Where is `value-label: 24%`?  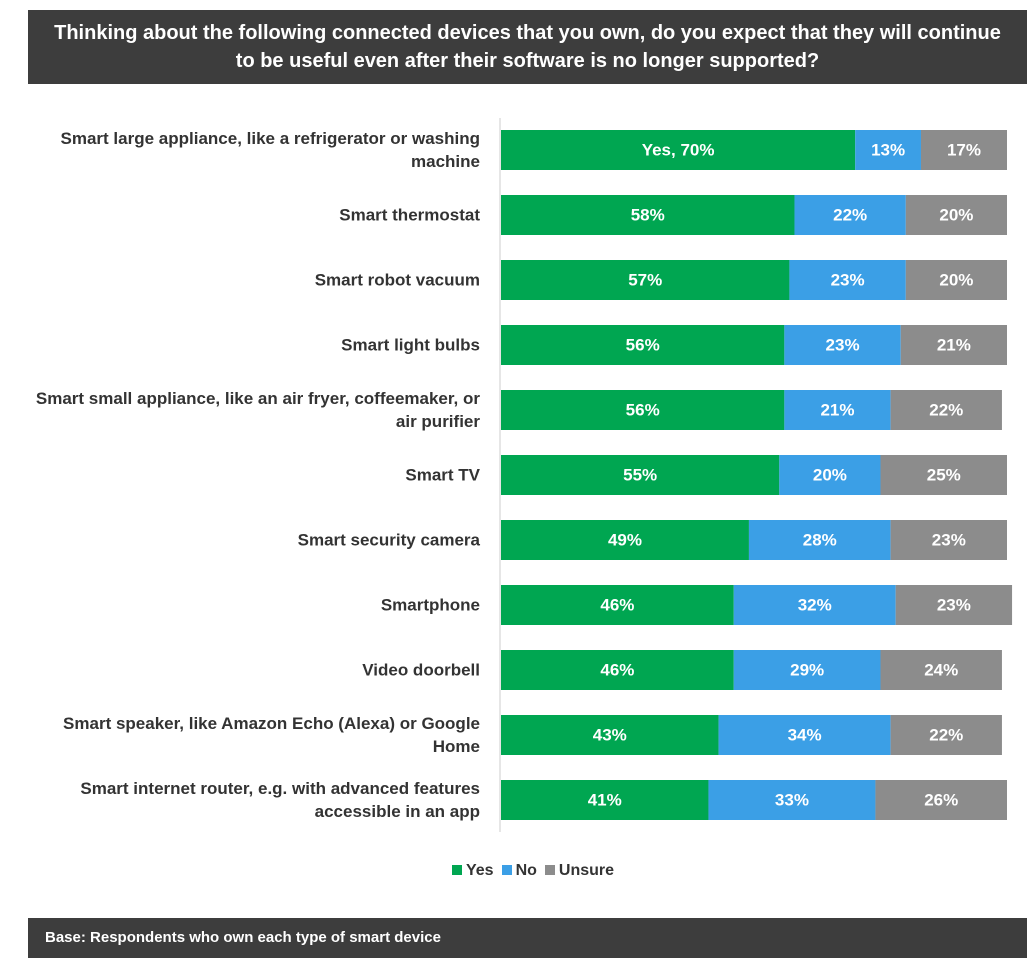 value-label: 24% is located at coordinates (941, 669).